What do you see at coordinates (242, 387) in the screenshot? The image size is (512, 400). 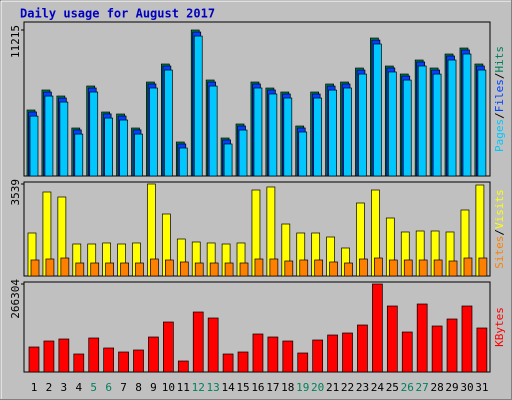 I see `x-tick-label: 15` at bounding box center [242, 387].